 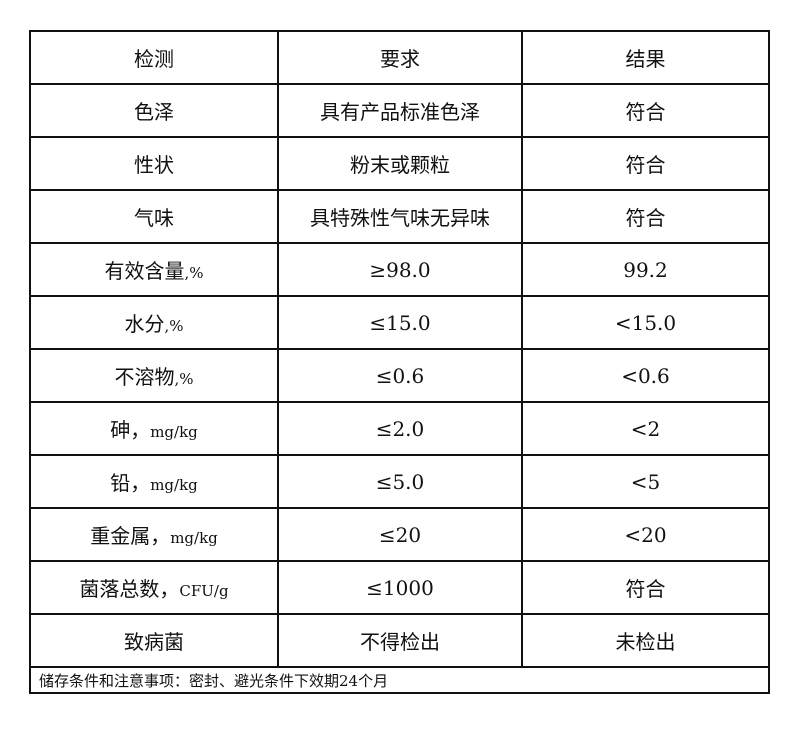 I want to click on table-row: 有效含量,% ≥98.0 99.2, so click(x=399, y=269).